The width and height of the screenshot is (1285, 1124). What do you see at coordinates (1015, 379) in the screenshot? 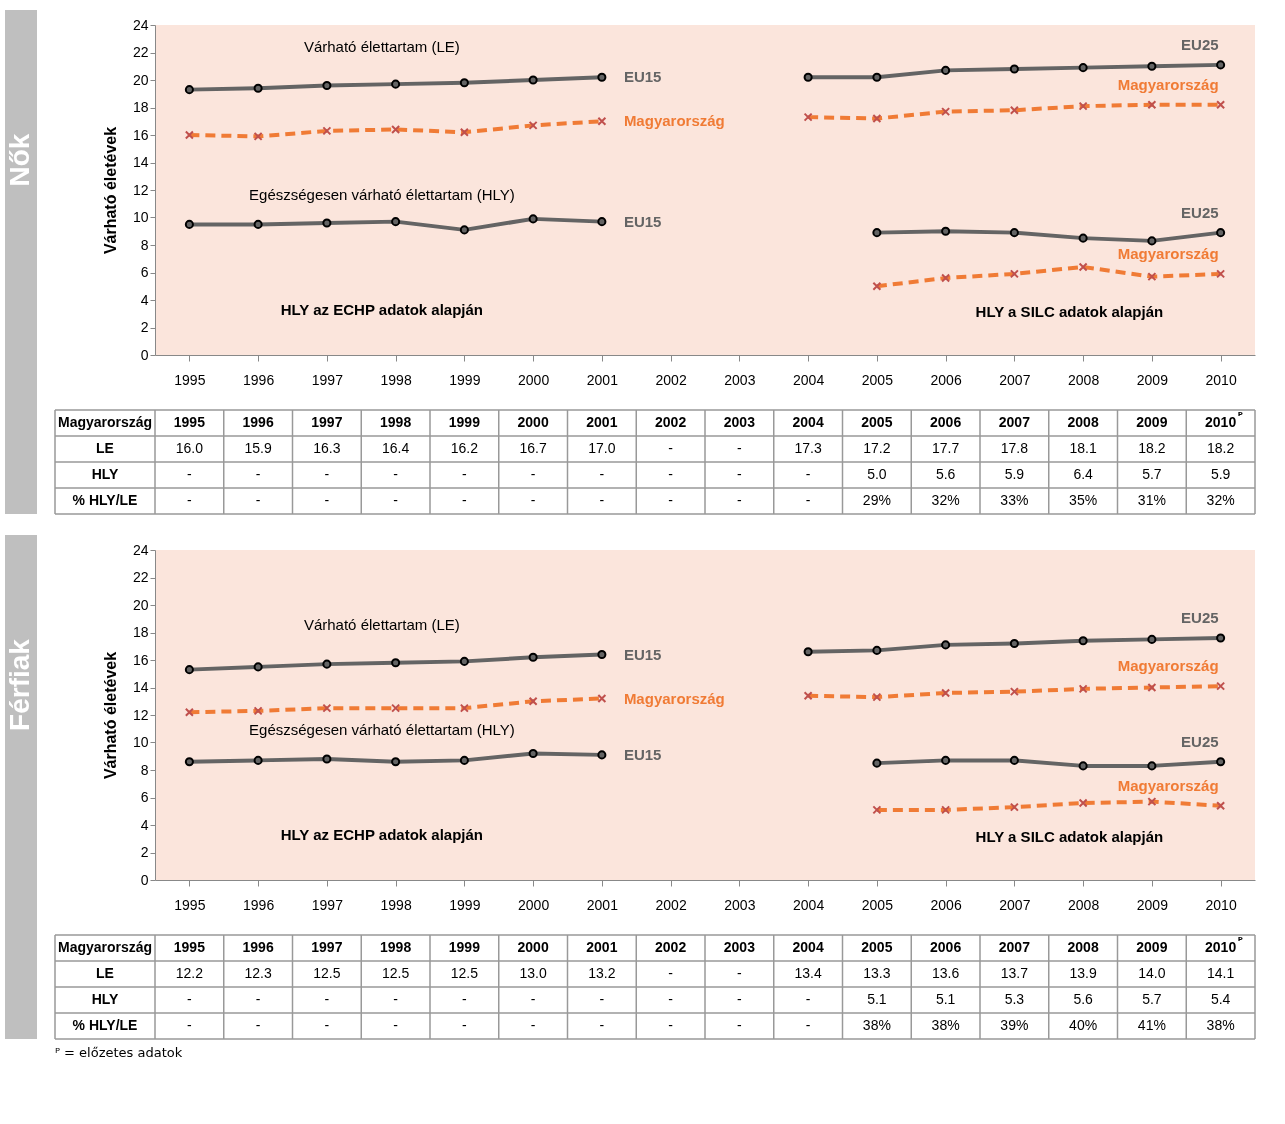
I see `x-tick-label: 2007` at bounding box center [1015, 379].